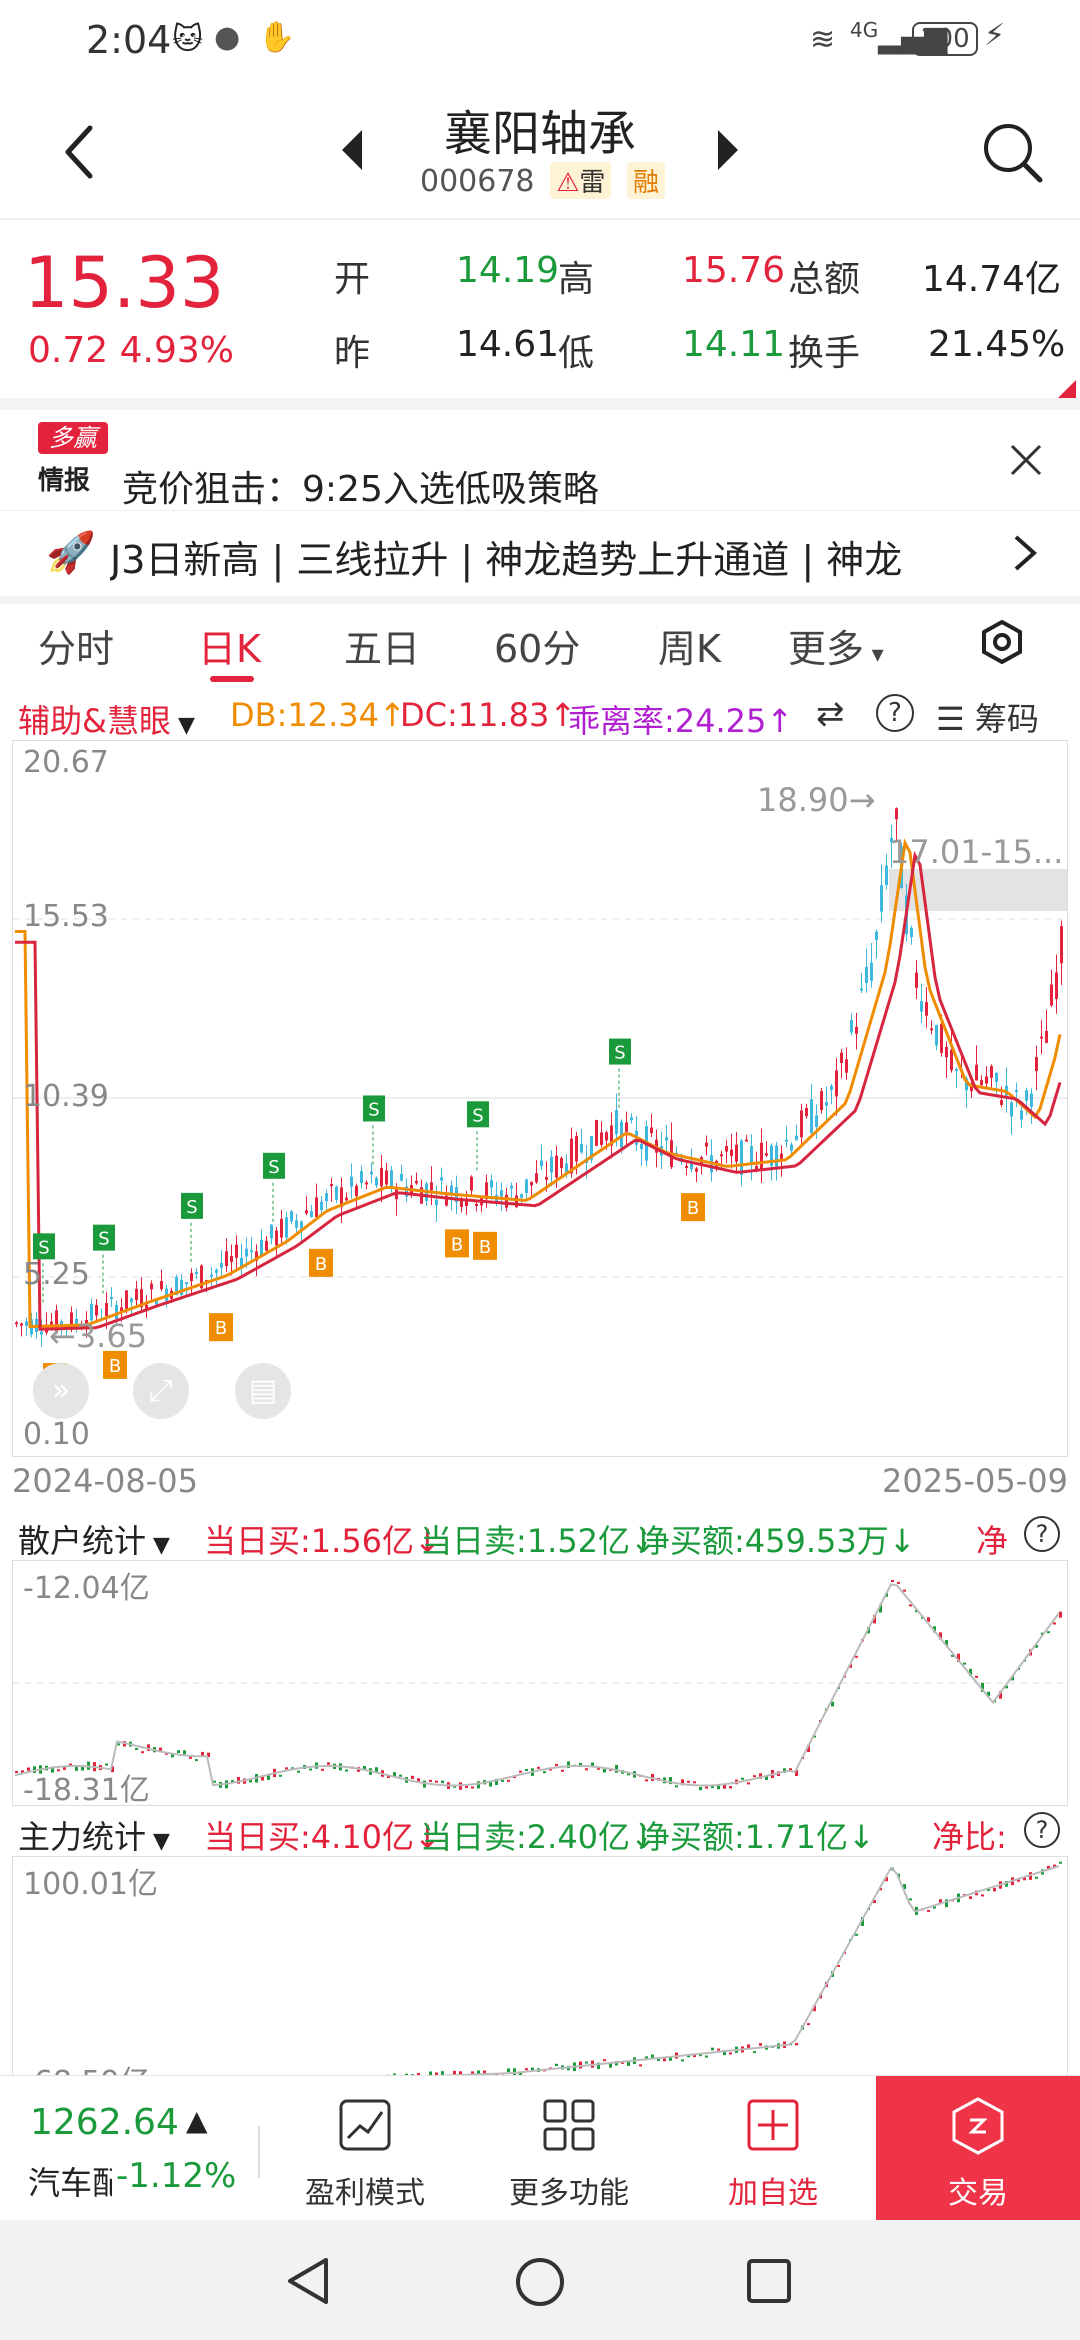 Image resolution: width=1080 pixels, height=2340 pixels. Describe the element at coordinates (188, 39) in the screenshot. I see `avatar-icon: 🐱` at that location.